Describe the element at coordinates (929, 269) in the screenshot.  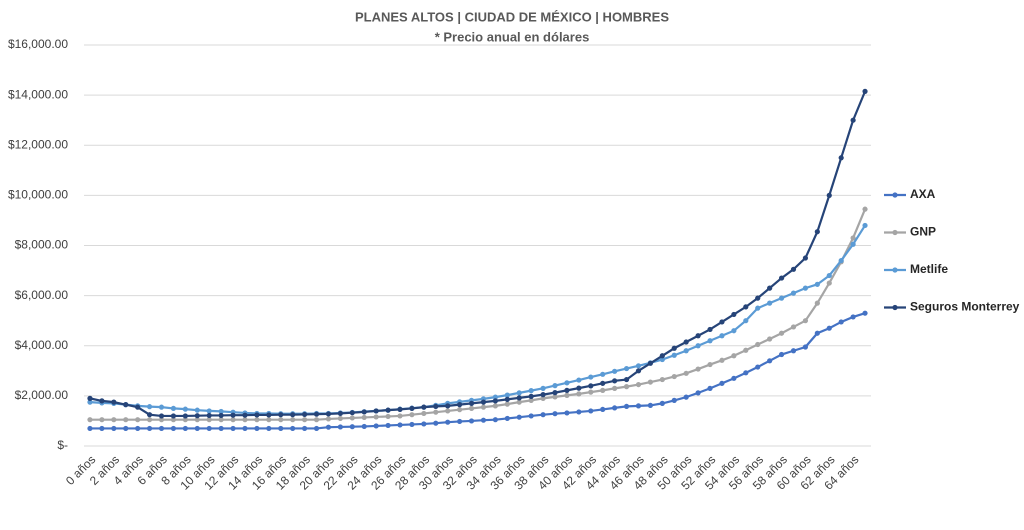
I see `legend-label: Metlife` at that location.